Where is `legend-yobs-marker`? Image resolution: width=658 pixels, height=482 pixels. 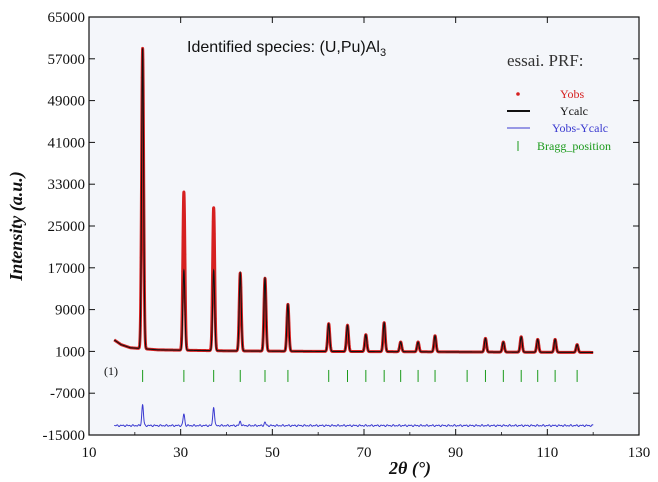 legend-yobs-marker is located at coordinates (518, 94).